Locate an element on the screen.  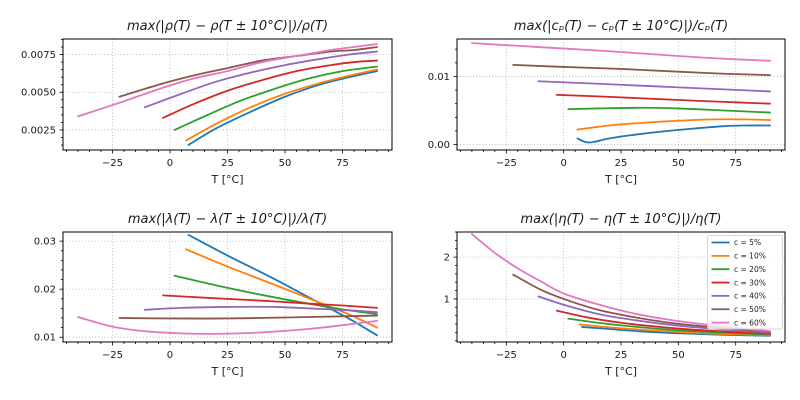
y-tick-label: 0.02 is located at coordinates (45, 290).